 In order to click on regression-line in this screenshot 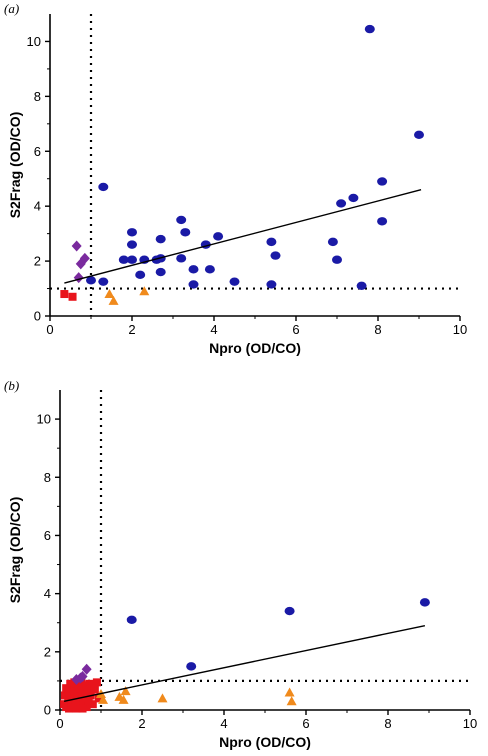, I will do `click(243, 236)`.